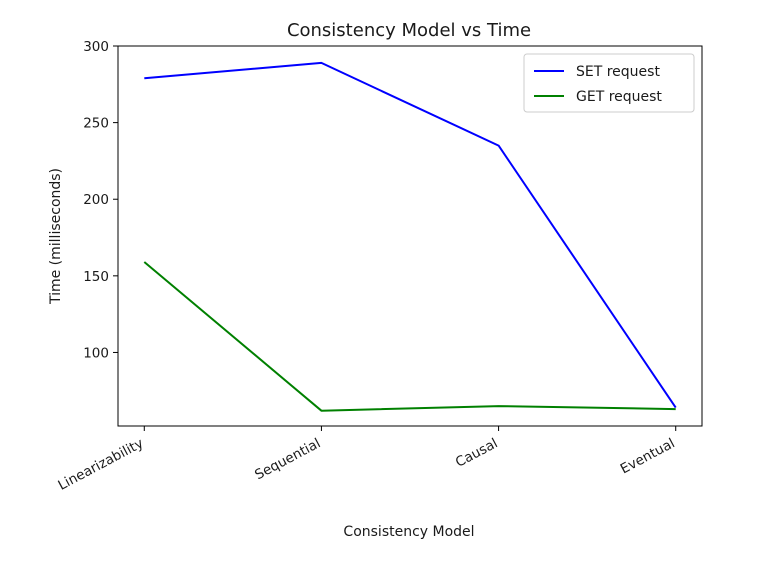 The image size is (782, 561). What do you see at coordinates (96, 124) in the screenshot?
I see `y-tick-label: 250` at bounding box center [96, 124].